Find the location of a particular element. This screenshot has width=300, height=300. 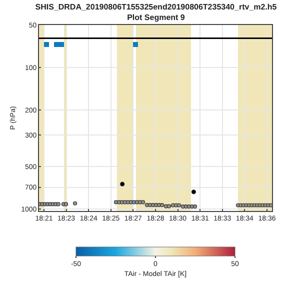

chart-title: SHIS_DRDA_20190806T155325end20190806T235340_rtv_m2.h5 is located at coordinates (156, 7).